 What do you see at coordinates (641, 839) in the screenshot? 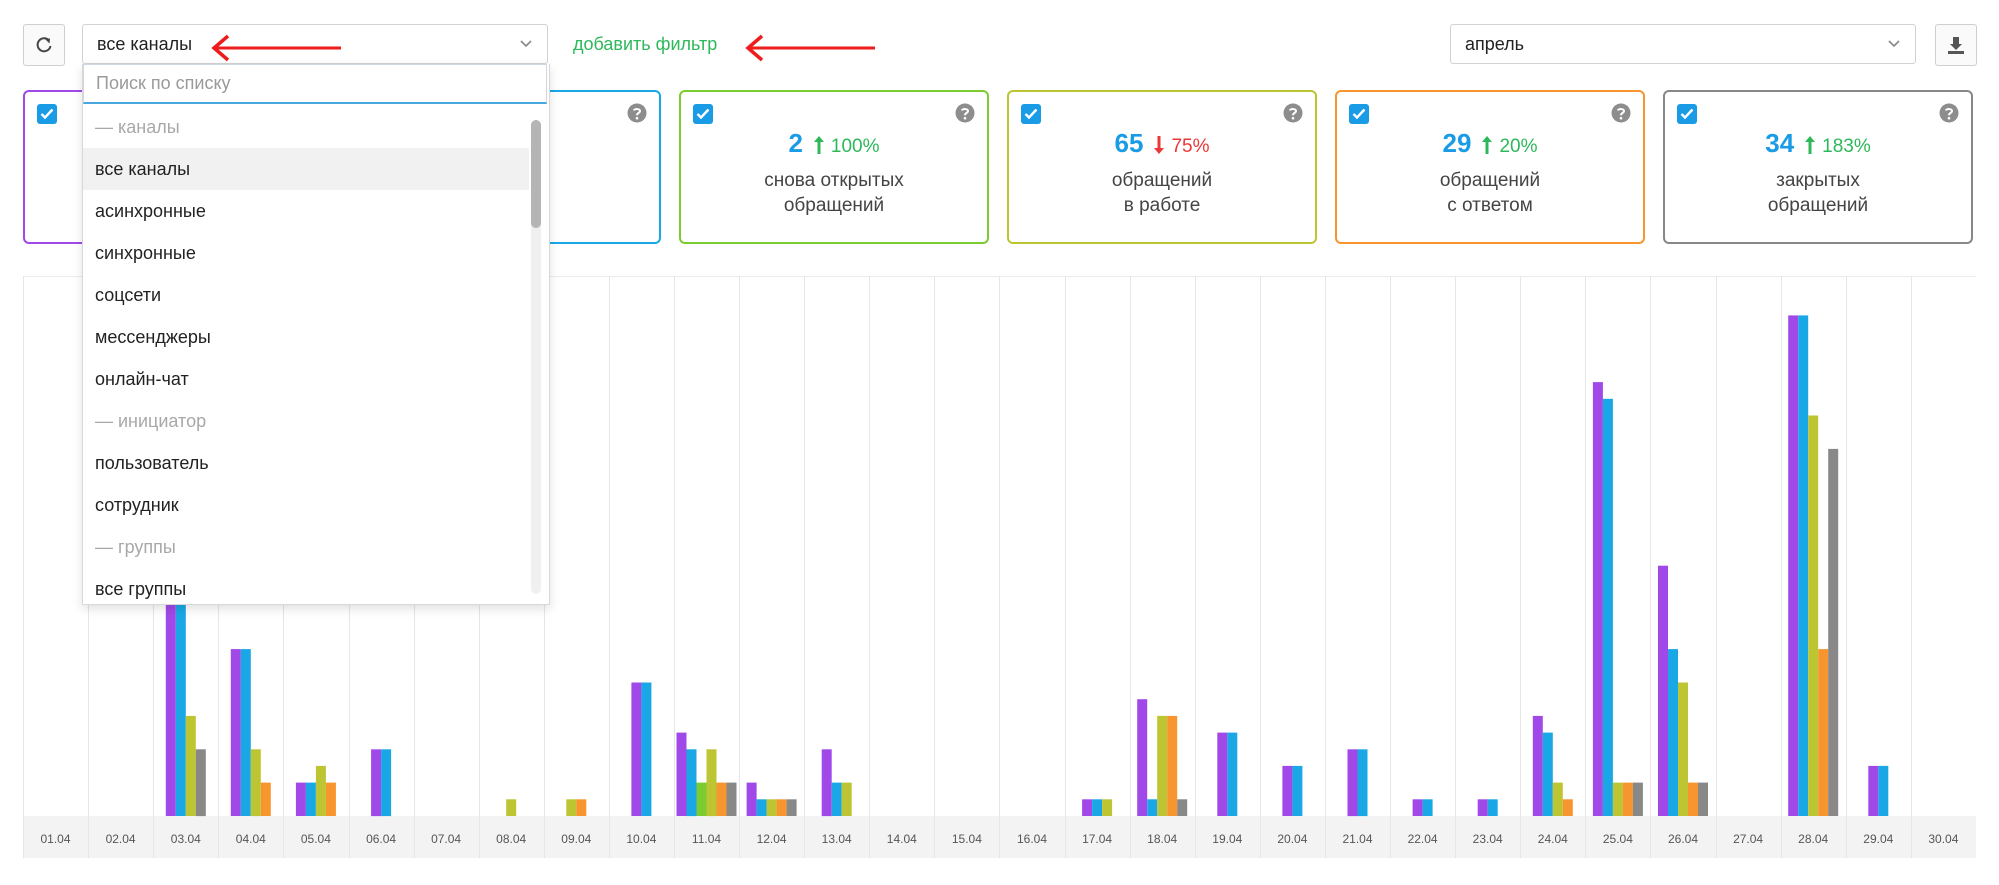
I see `x-tick-label: 10.04` at bounding box center [641, 839].